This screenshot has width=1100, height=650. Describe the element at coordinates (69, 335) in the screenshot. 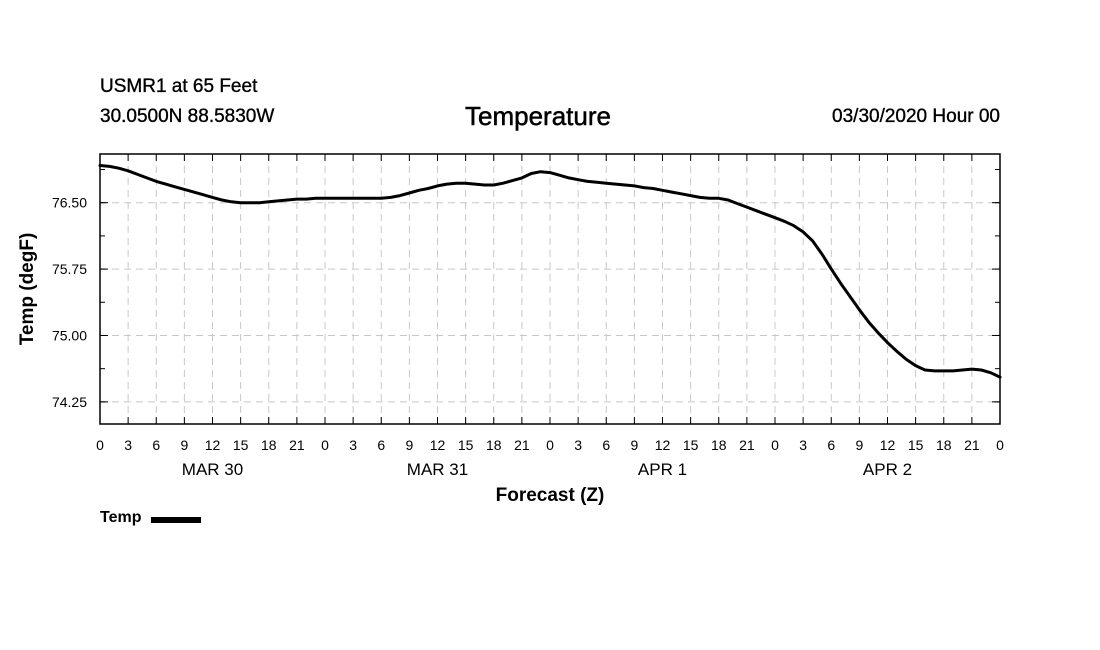

I see `y-tick-label: 75.00` at that location.